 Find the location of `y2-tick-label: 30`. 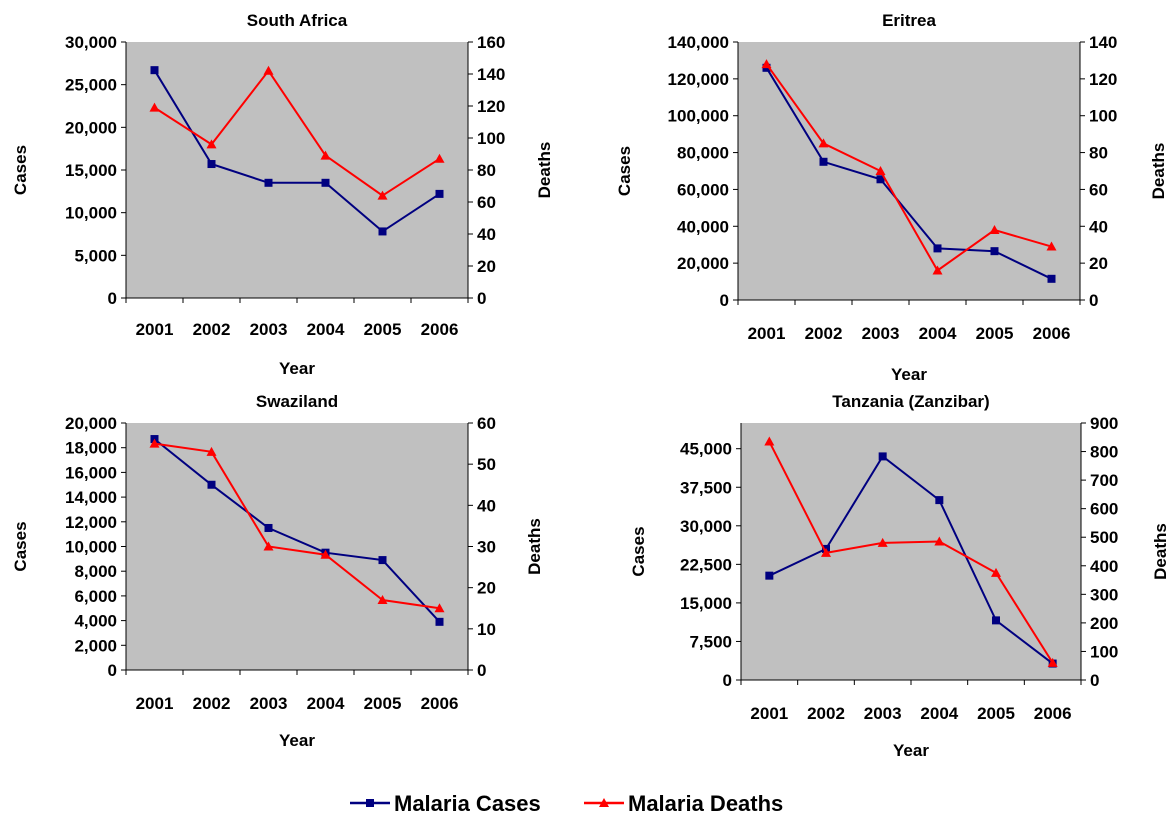

y2-tick-label: 30 is located at coordinates (486, 547).